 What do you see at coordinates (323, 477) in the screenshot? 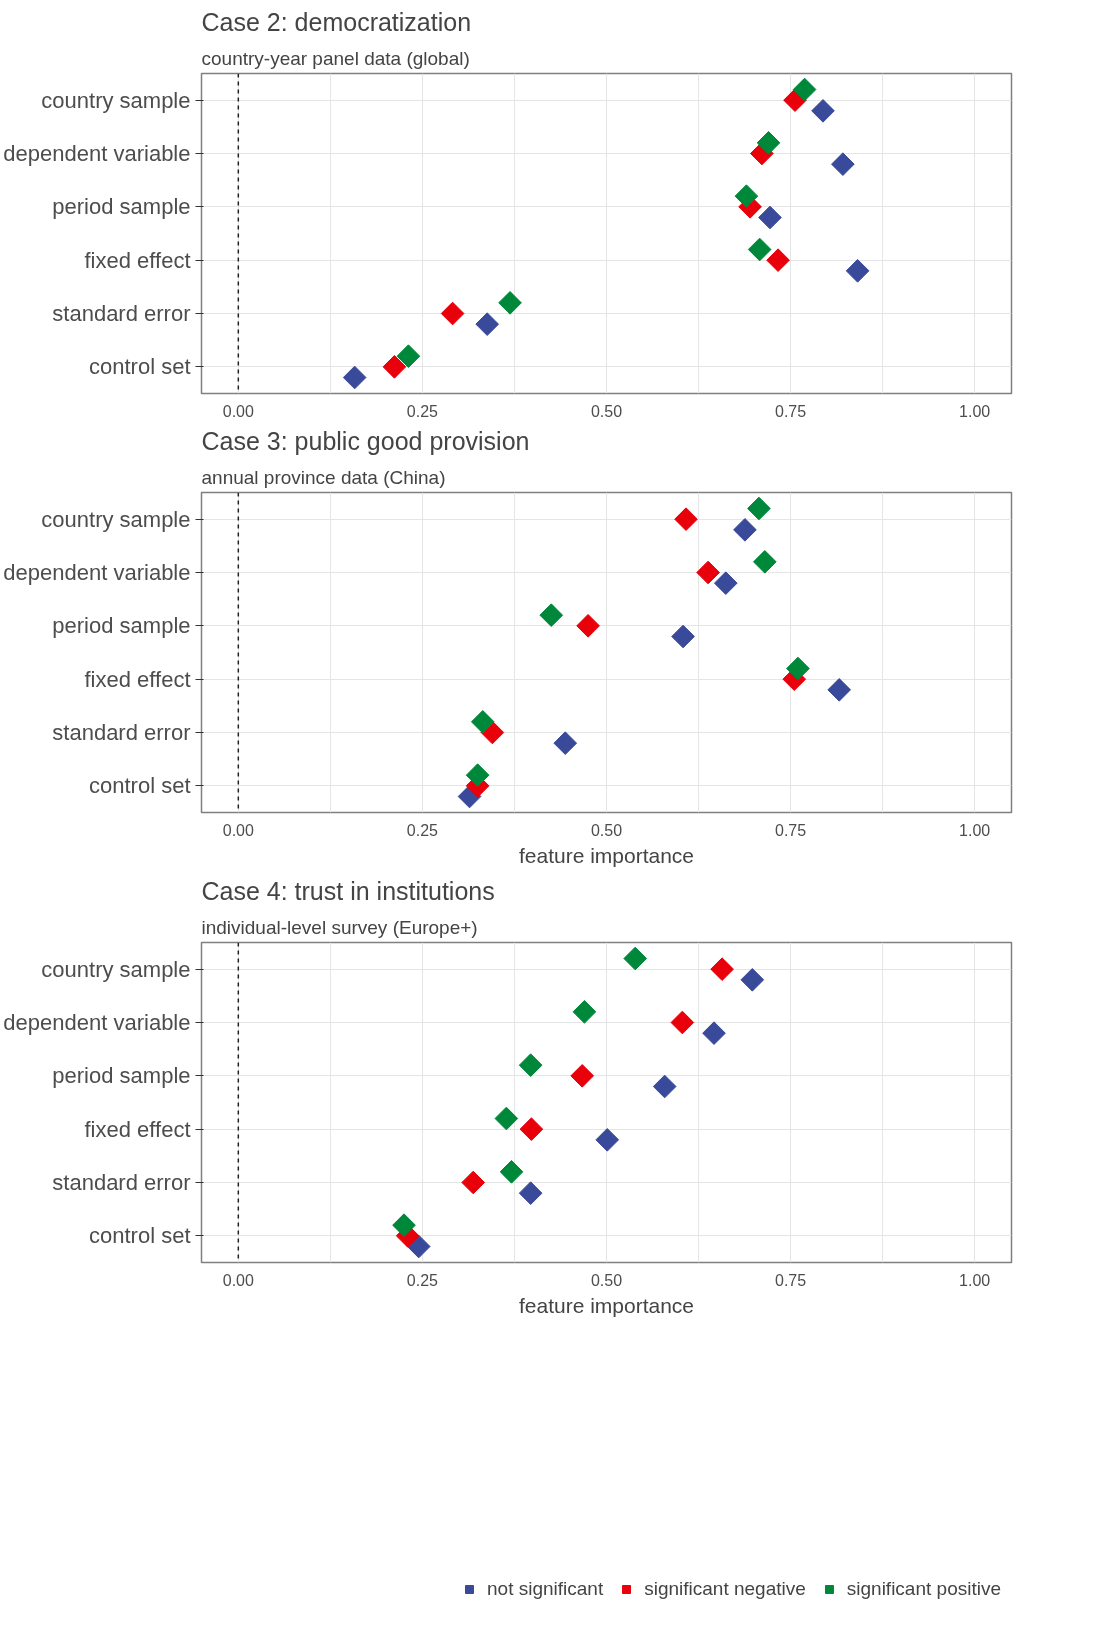
I see `chart-subtitle: annual province data (China)` at bounding box center [323, 477].